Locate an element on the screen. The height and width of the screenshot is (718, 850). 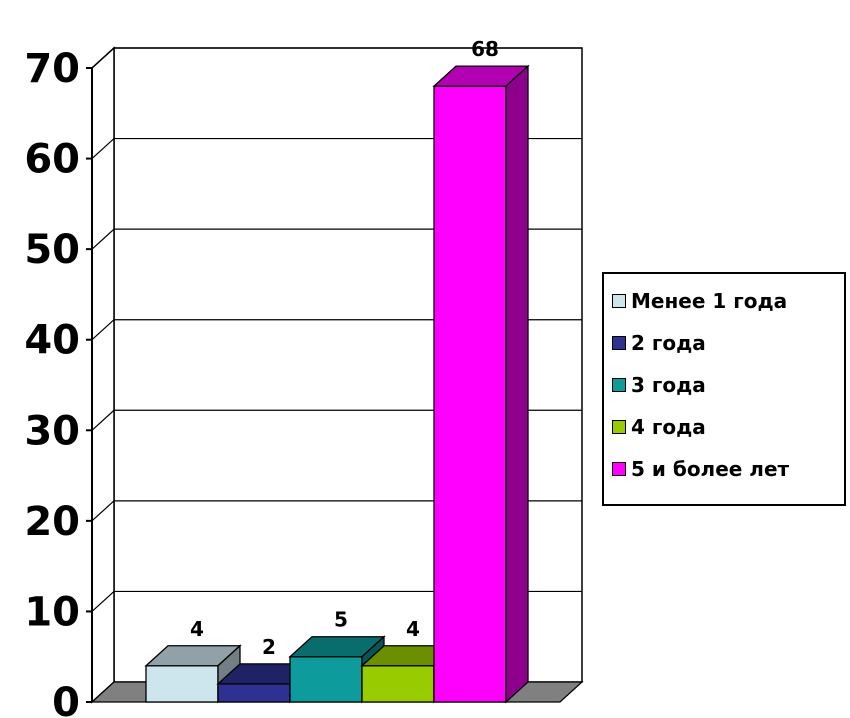
y-tick-label-20: 20 is located at coordinates (52, 522).